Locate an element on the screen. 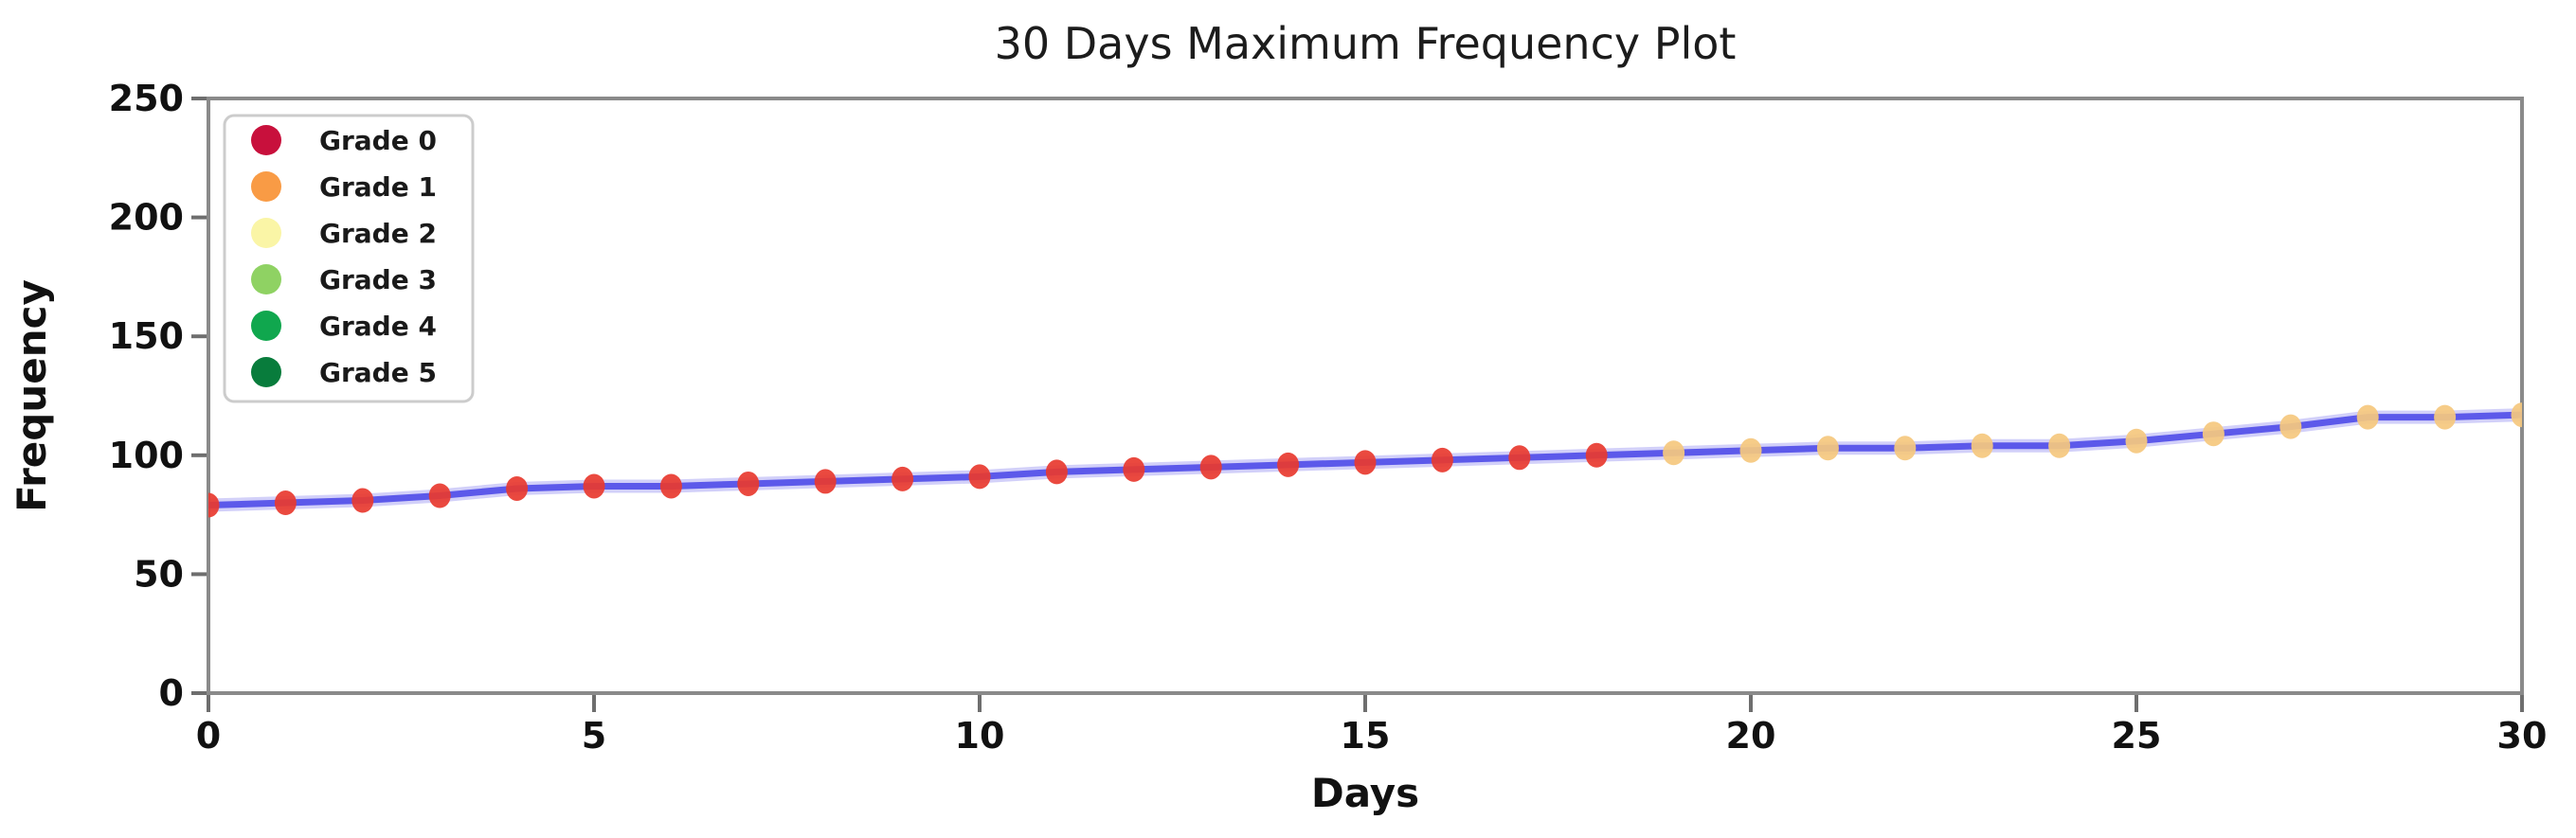 The image size is (2576, 838). legend-item-label: Grade 1 is located at coordinates (378, 187).